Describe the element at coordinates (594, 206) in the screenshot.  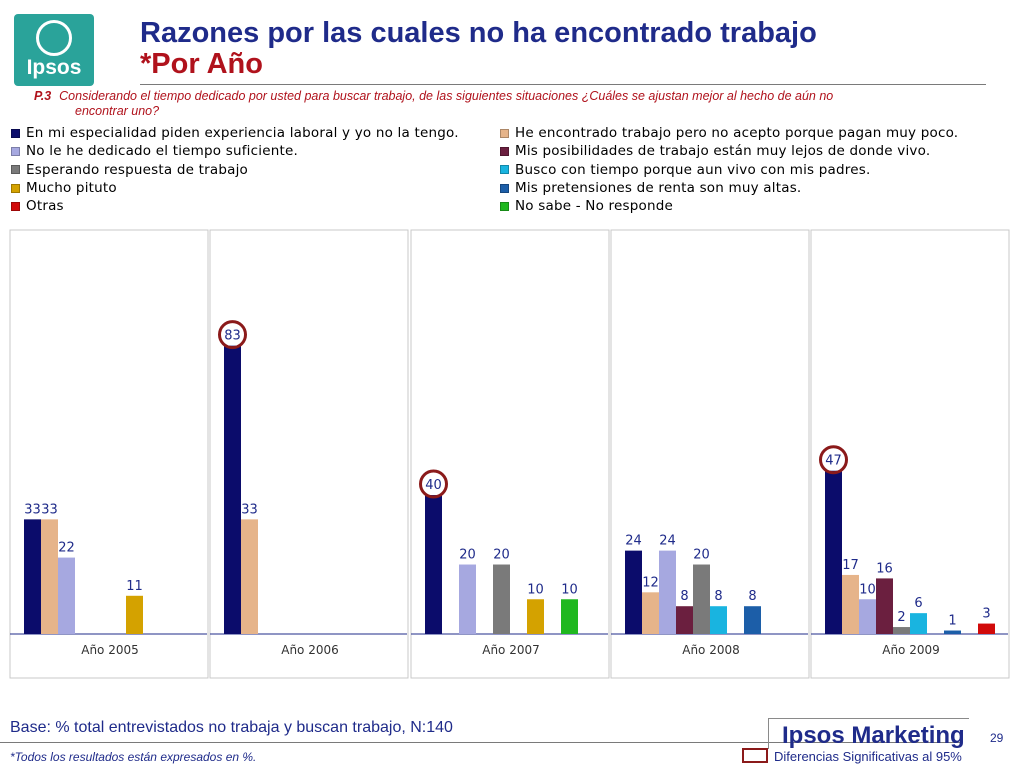
I see `legend-label: No sabe - No responde` at that location.